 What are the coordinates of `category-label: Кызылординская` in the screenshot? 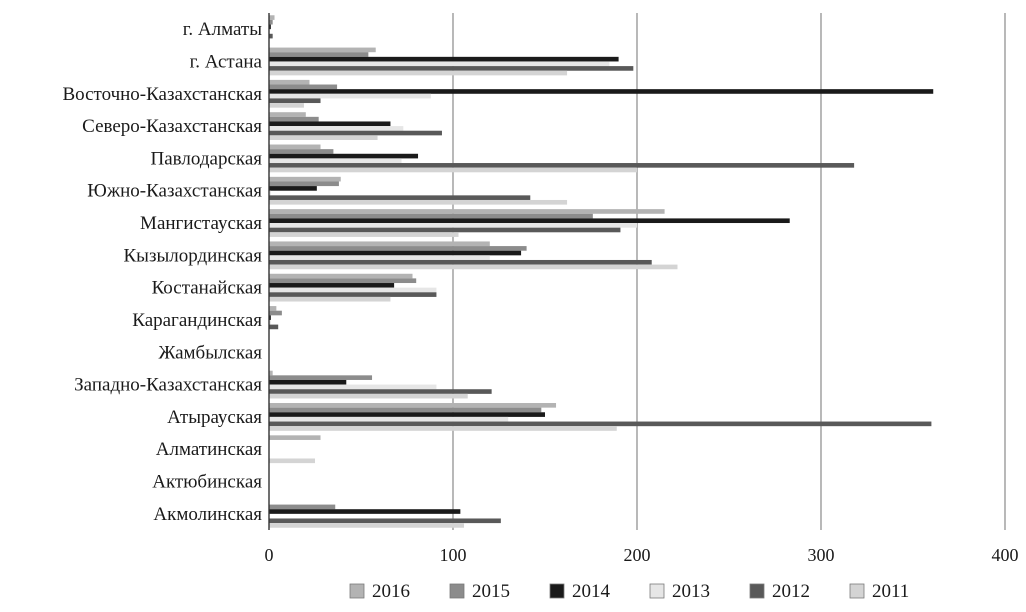 It's located at (193, 255).